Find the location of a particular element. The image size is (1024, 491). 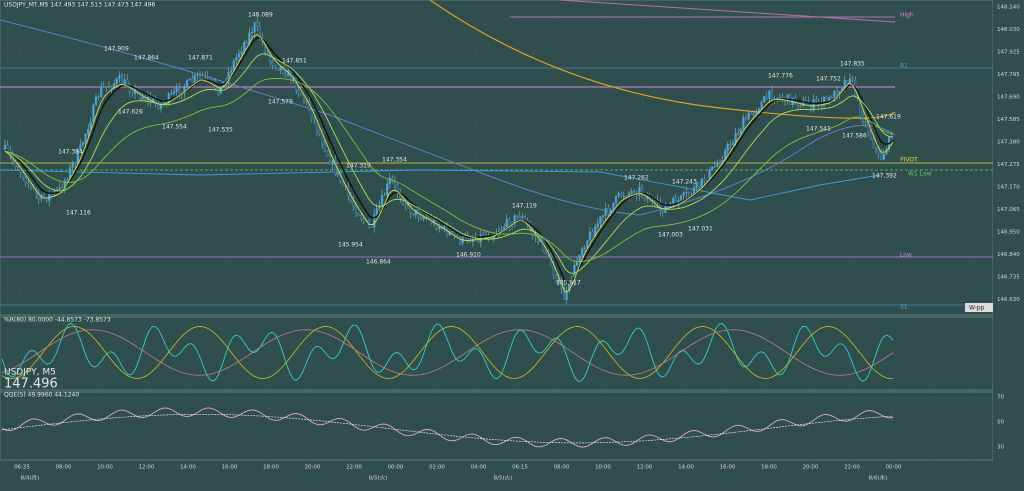

price-annotation: 147.554 is located at coordinates (174, 127).